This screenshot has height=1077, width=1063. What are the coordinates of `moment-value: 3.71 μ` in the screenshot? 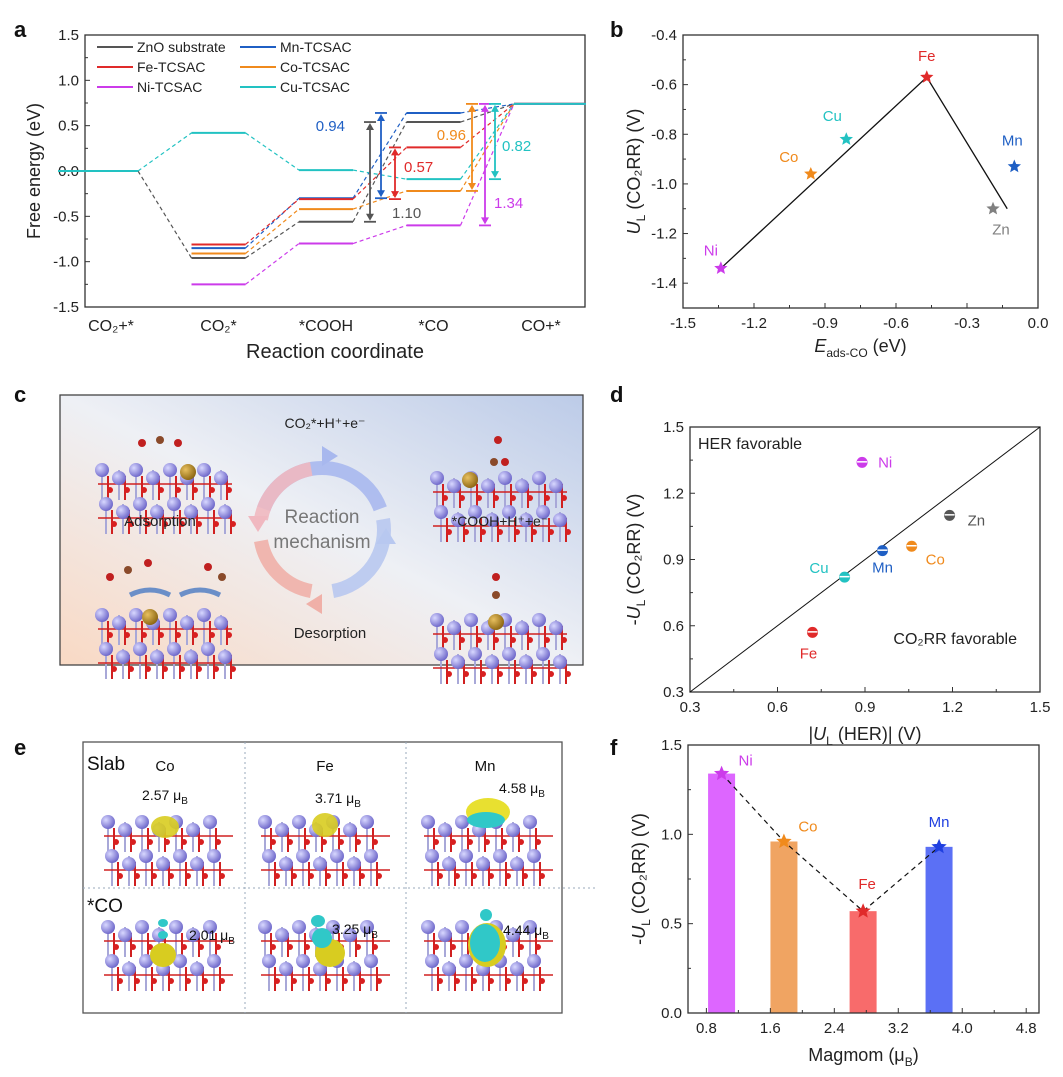 It's located at (334, 798).